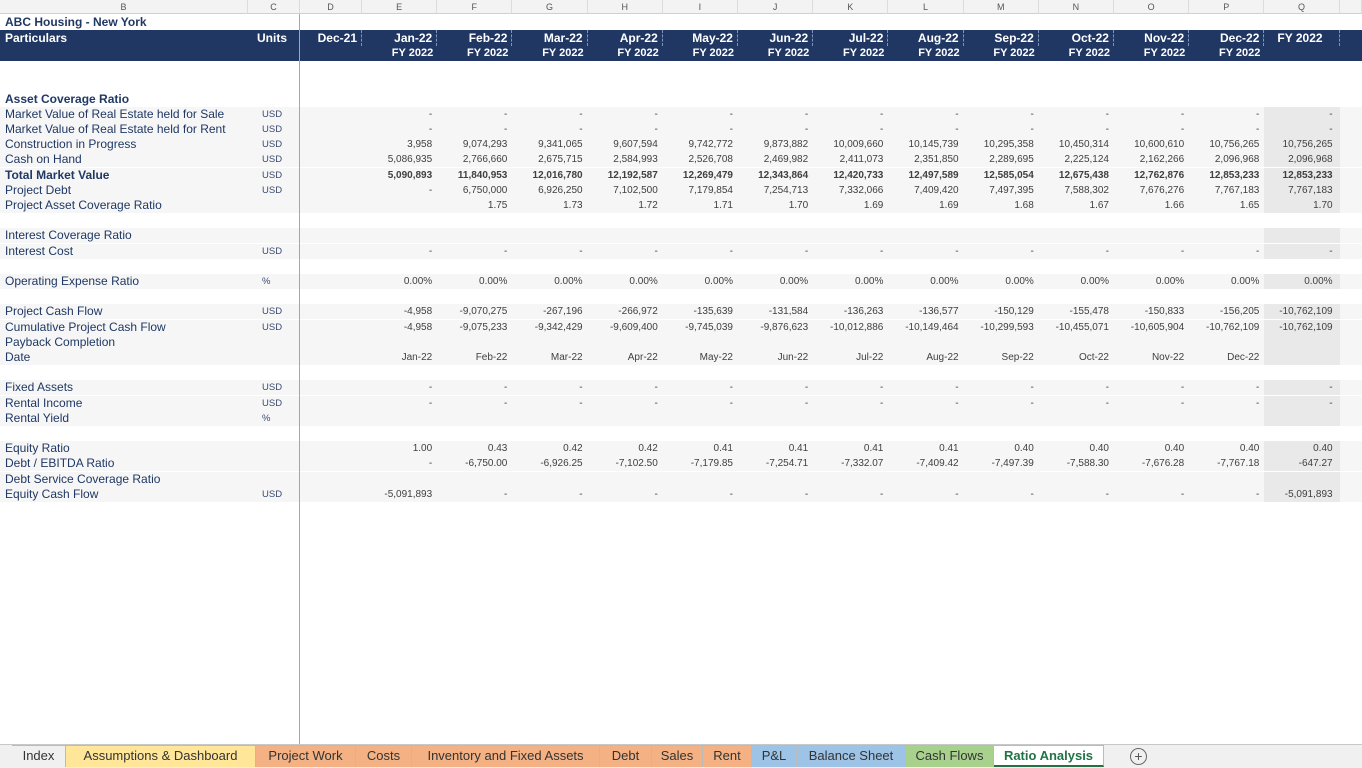  I want to click on cell-value: -10,455,071, so click(1082, 327).